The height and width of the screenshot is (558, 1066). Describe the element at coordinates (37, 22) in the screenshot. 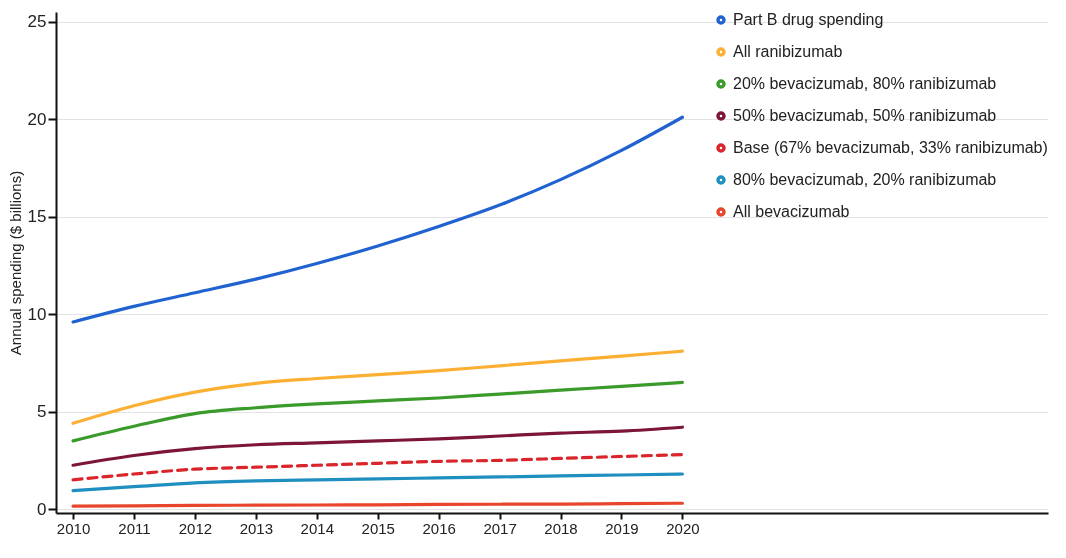

I see `y-tick-label: 25` at that location.